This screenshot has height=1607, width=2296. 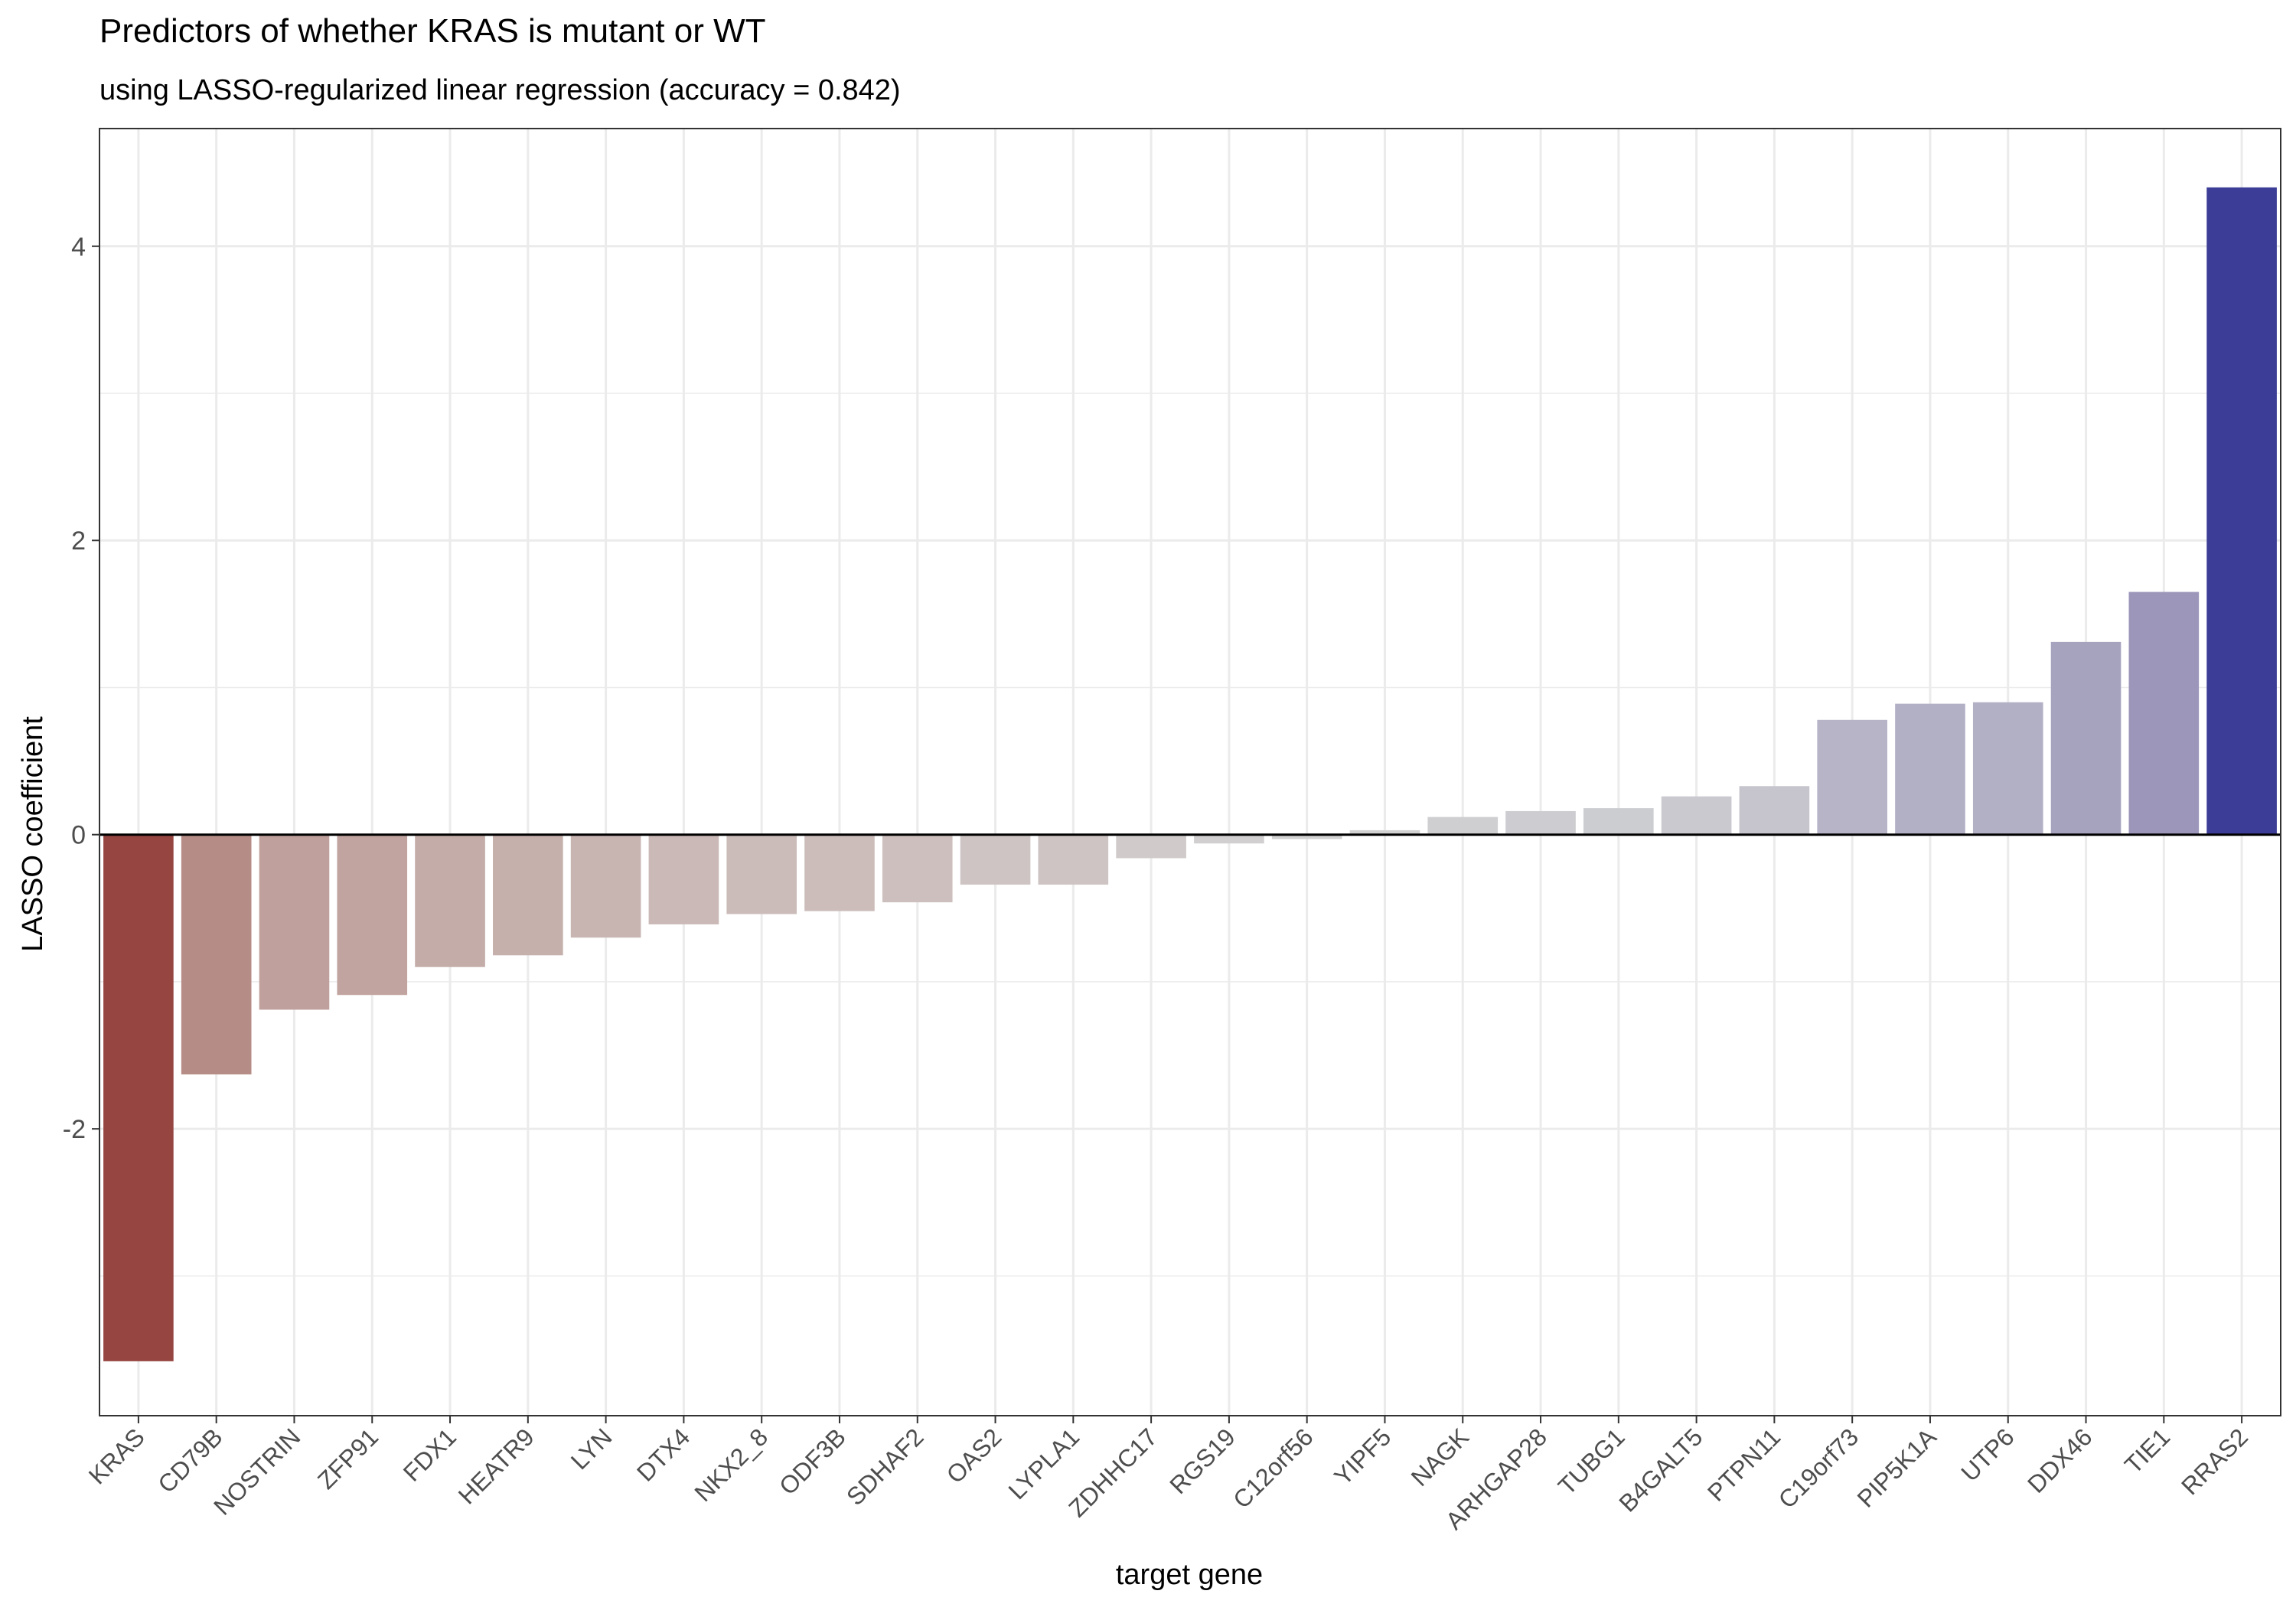 I want to click on y-tick-label: -2, so click(x=74, y=1129).